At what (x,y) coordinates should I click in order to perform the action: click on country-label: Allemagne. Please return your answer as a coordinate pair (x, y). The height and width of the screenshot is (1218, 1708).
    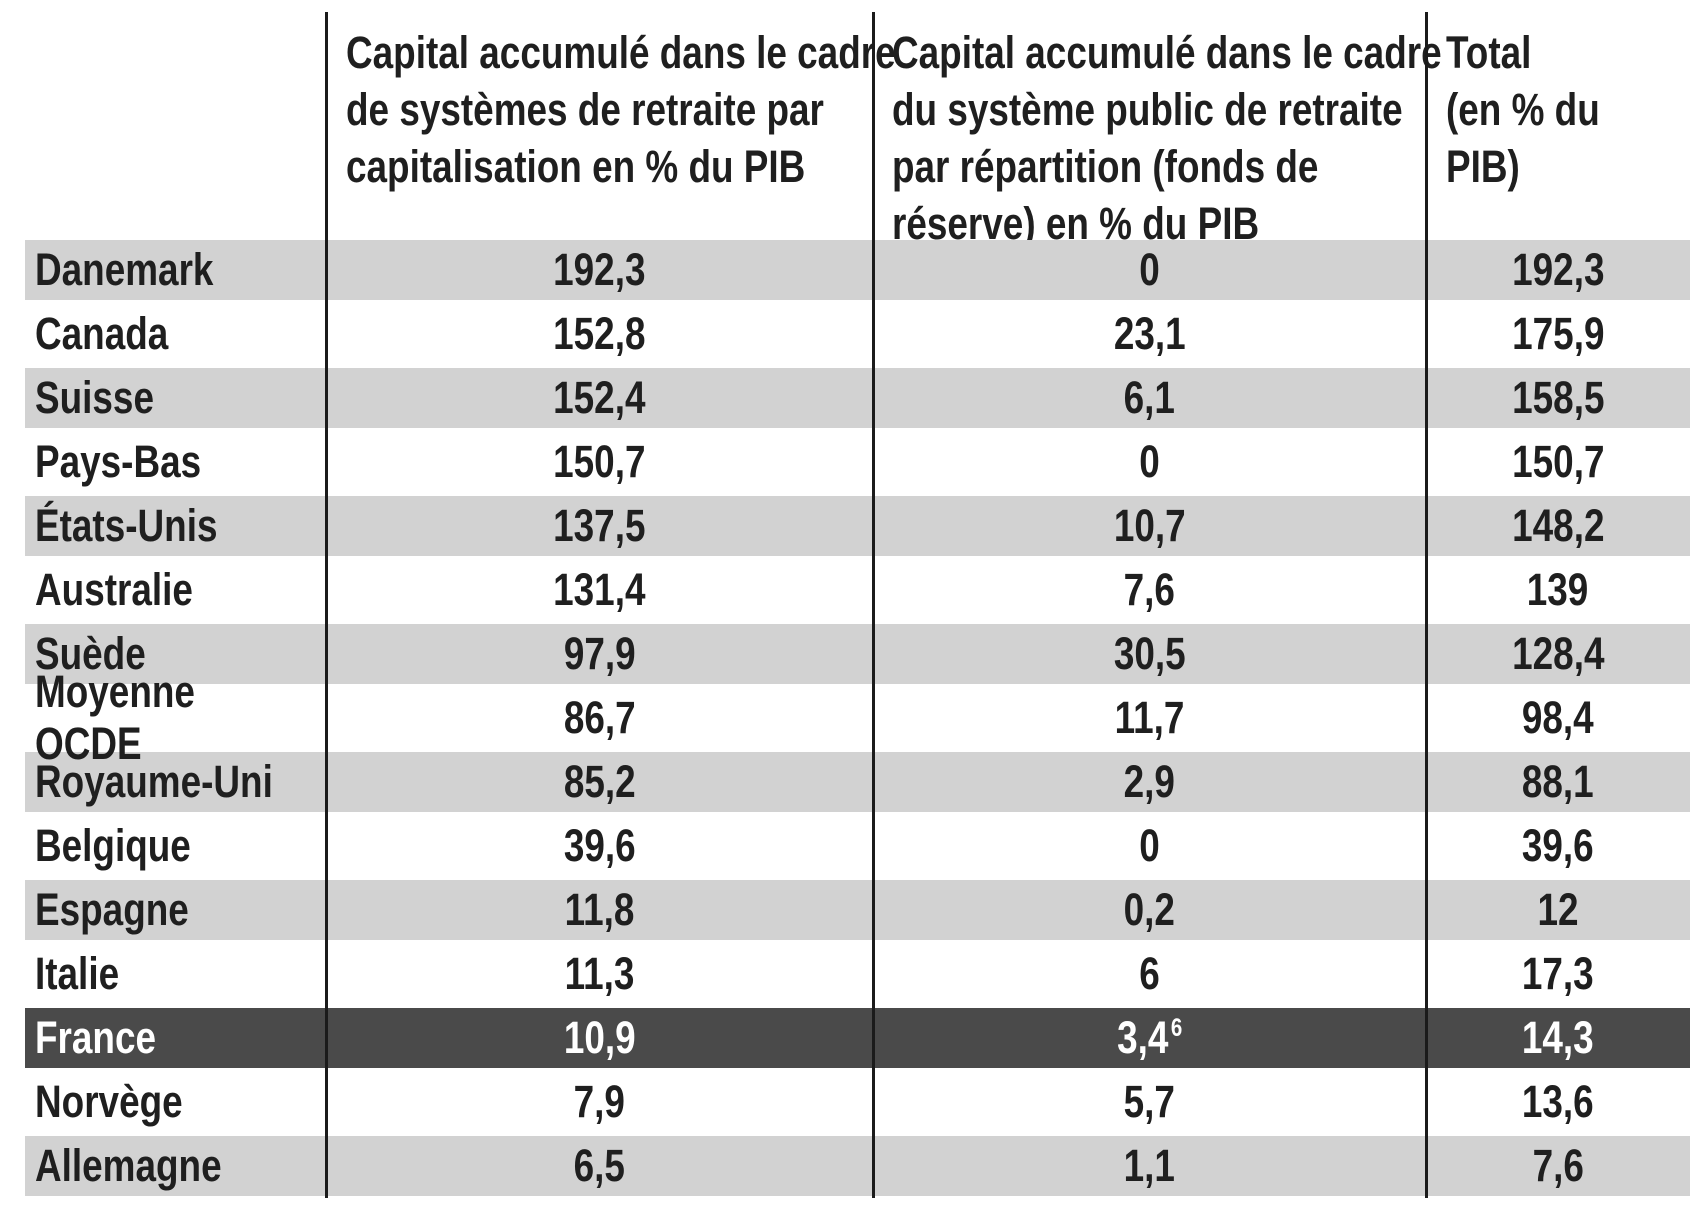
    Looking at the image, I should click on (128, 1165).